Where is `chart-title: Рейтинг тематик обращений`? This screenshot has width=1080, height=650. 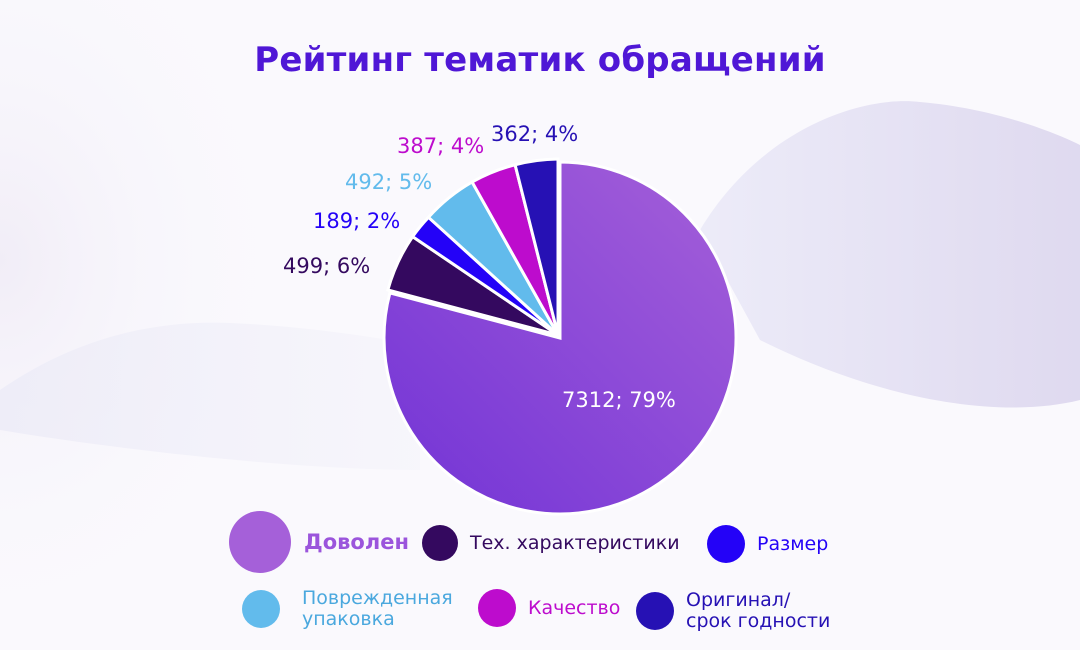
chart-title: Рейтинг тематик обращений is located at coordinates (540, 60).